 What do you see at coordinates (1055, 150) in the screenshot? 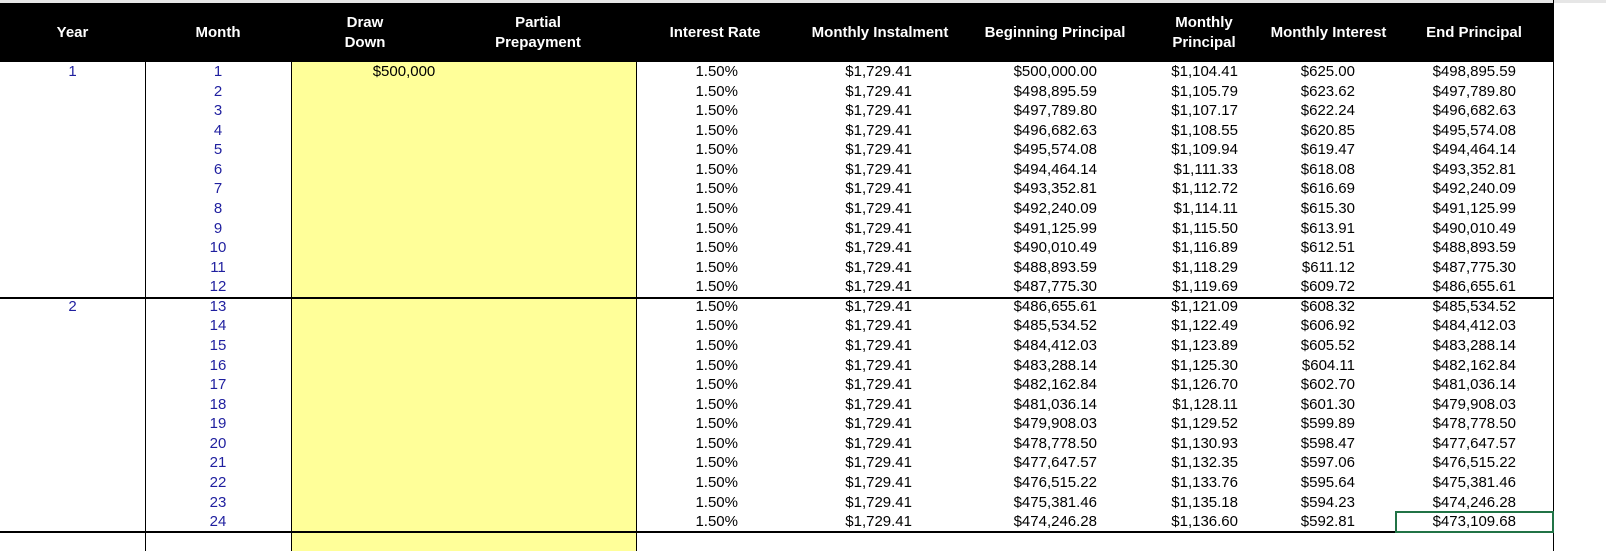
I see `beginning-principal: $495,574.08` at bounding box center [1055, 150].